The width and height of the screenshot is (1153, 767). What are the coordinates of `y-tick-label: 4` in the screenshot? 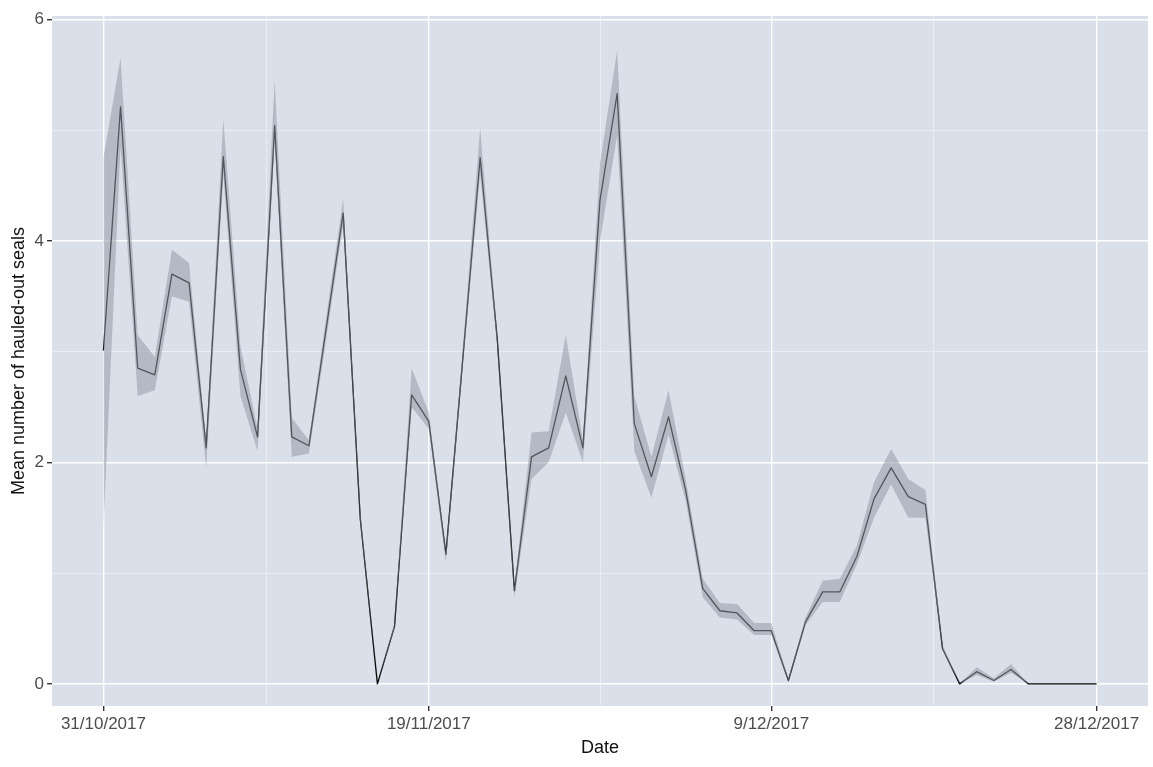 It's located at (39, 240).